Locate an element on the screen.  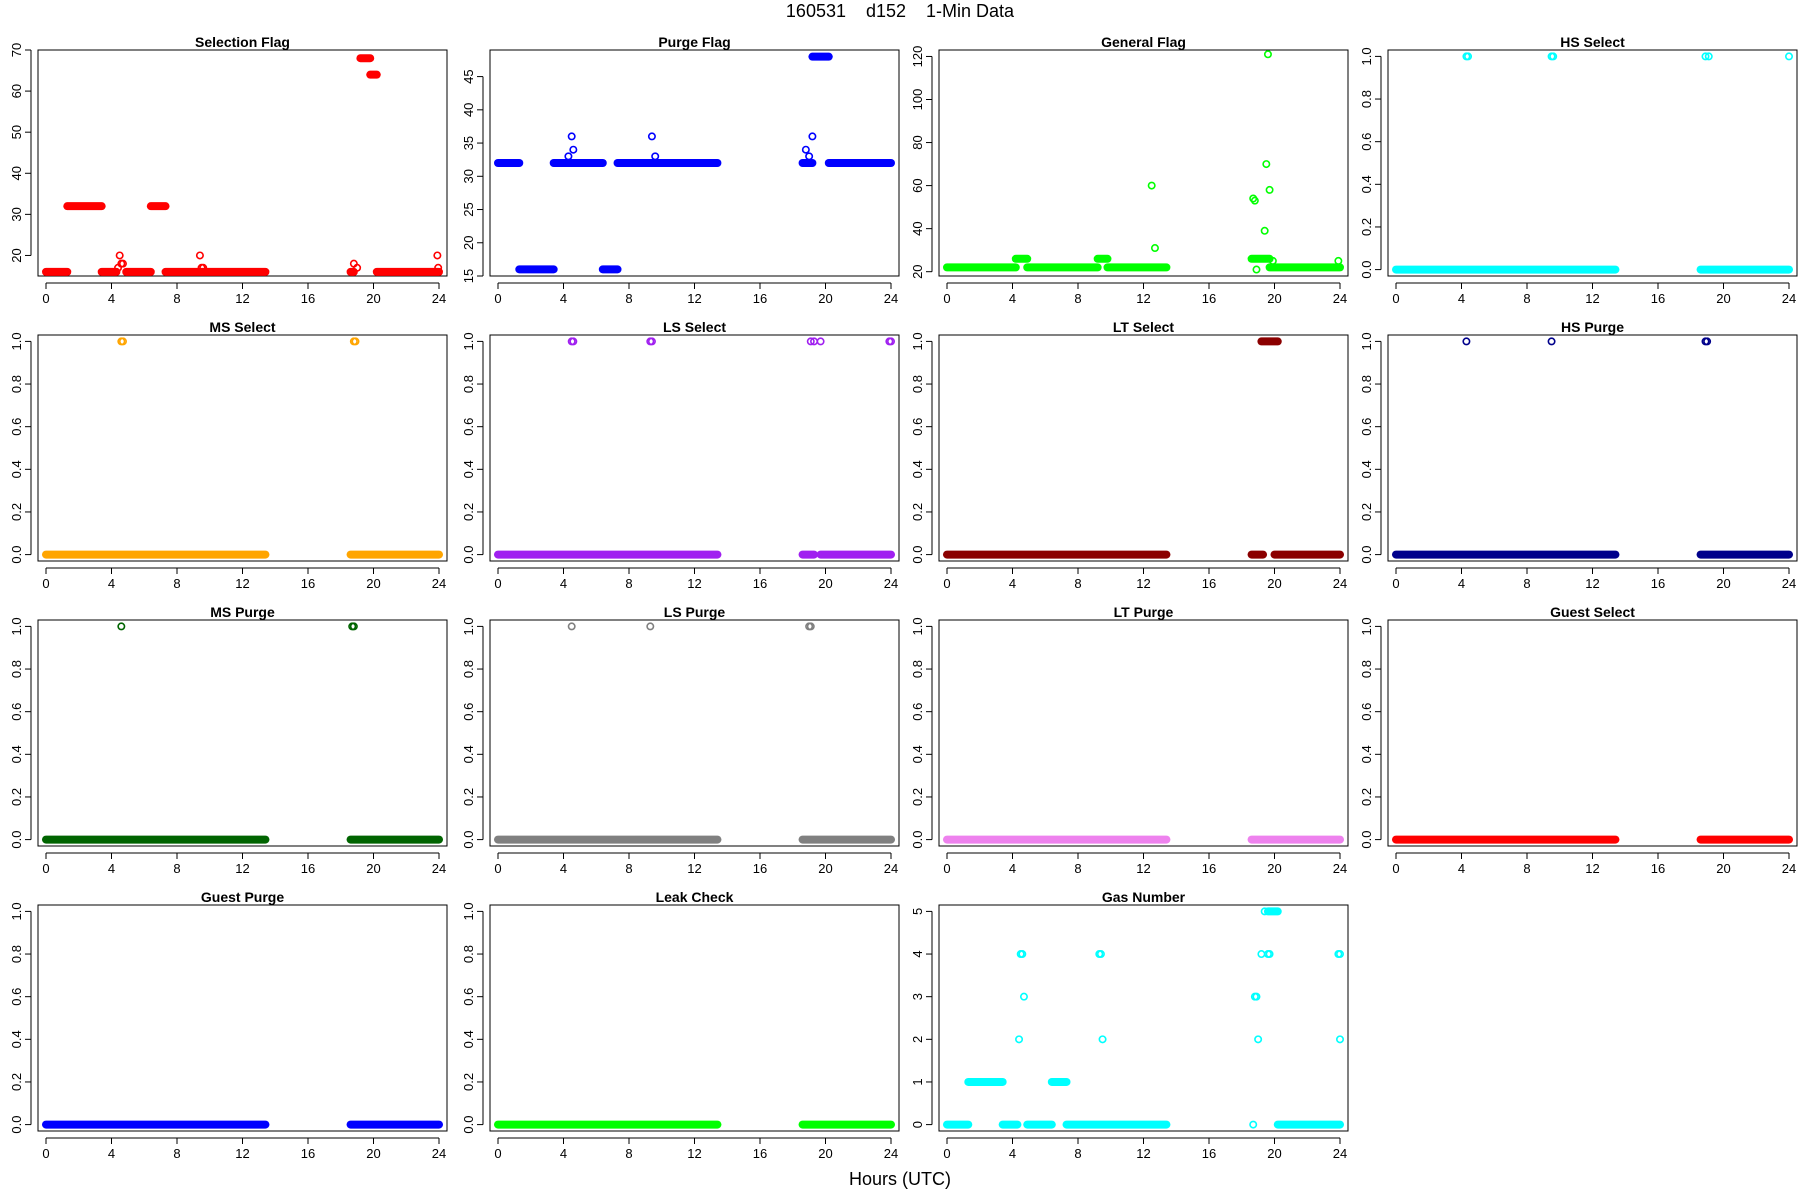
panel-title: Purge Flag is located at coordinates (694, 42).